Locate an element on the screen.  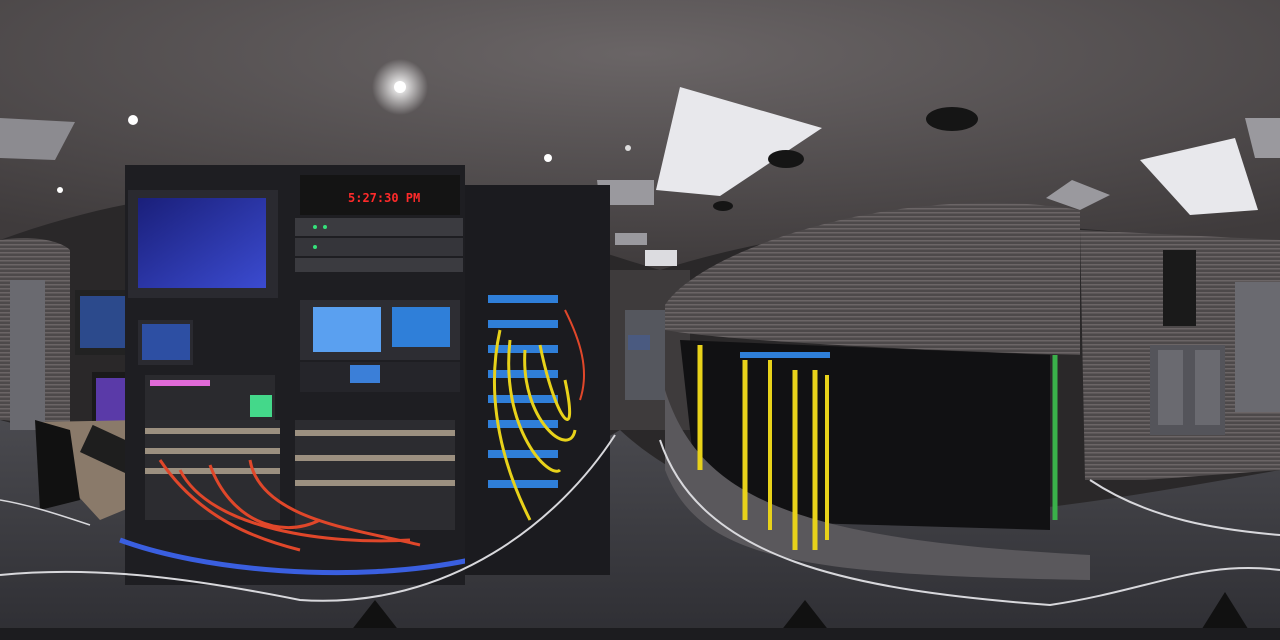
back-monitor is located at coordinates (639, 342).